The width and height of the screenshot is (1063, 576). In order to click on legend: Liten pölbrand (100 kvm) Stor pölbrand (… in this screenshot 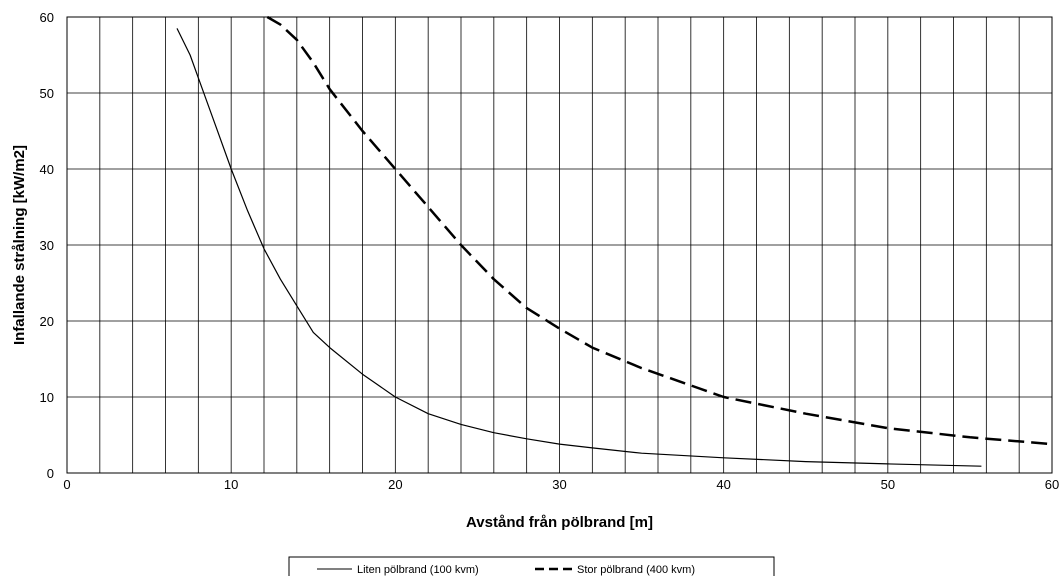, I will do `click(531, 566)`.